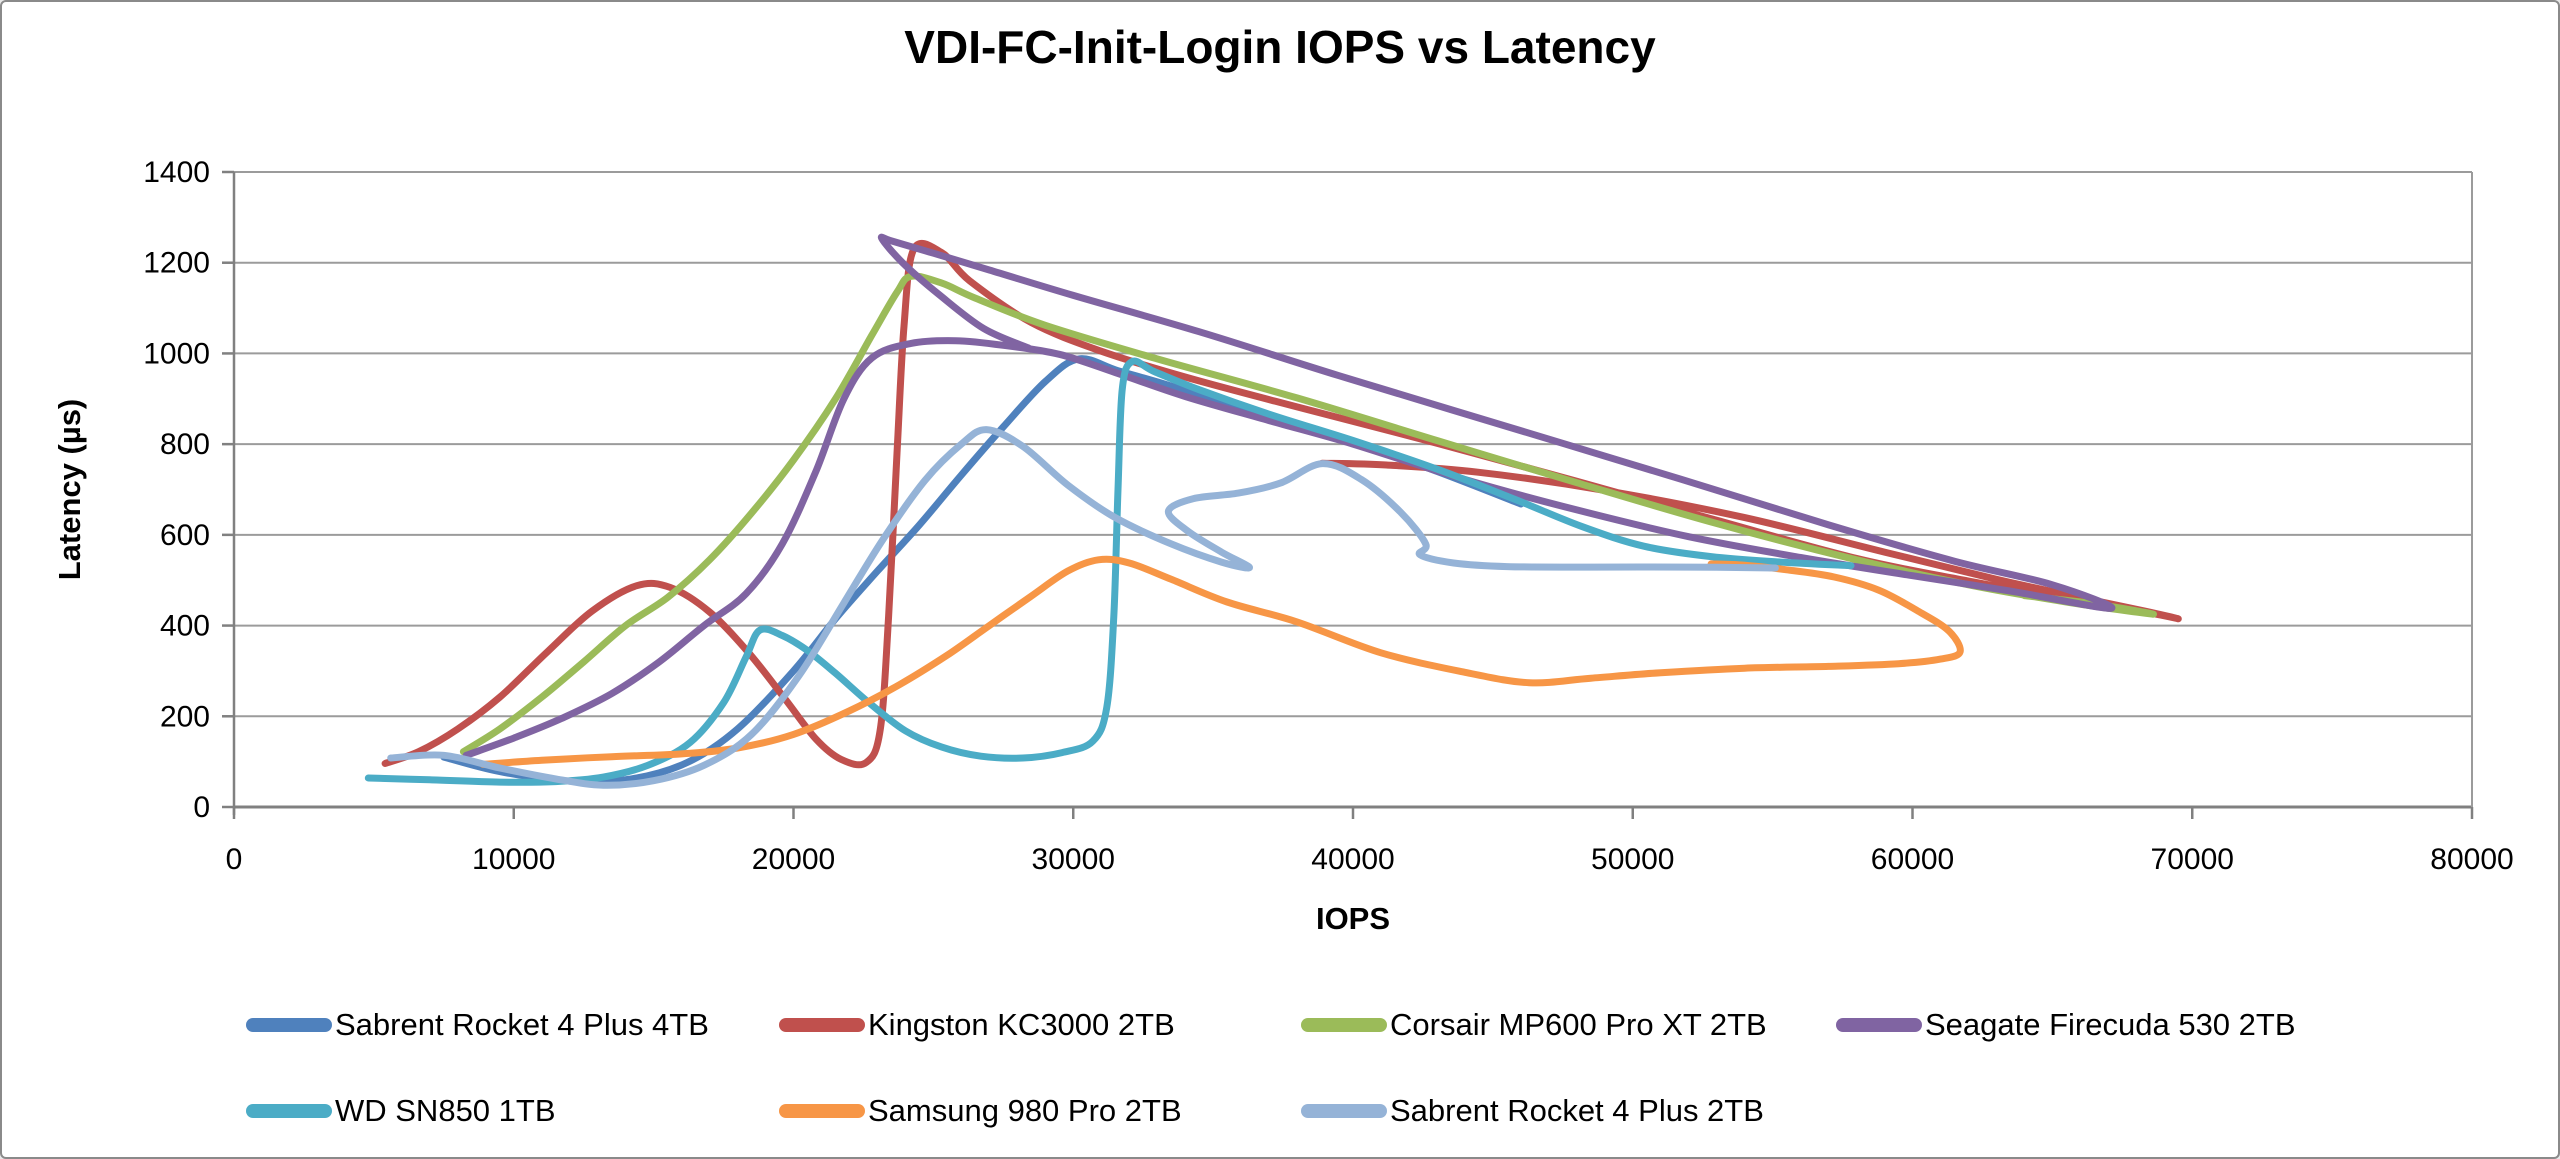 This screenshot has width=2560, height=1159. What do you see at coordinates (1353, 918) in the screenshot?
I see `x-axis-title: IOPS` at bounding box center [1353, 918].